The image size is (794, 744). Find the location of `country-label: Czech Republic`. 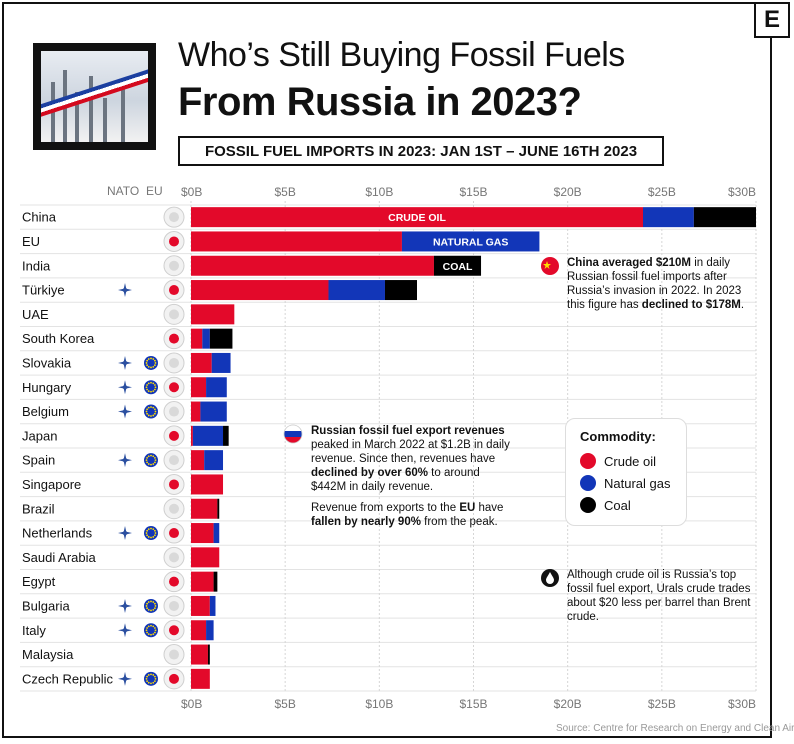

country-label: Czech Republic is located at coordinates (68, 678).